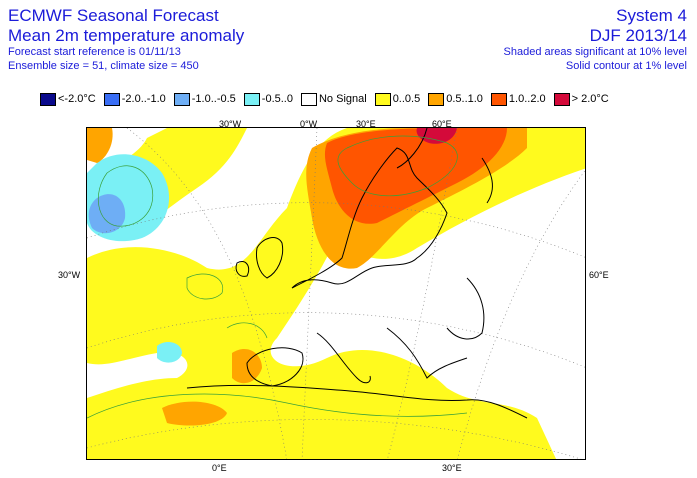  Describe the element at coordinates (213, 99) in the screenshot. I see `legend-label: -1.0..-0.5` at that location.